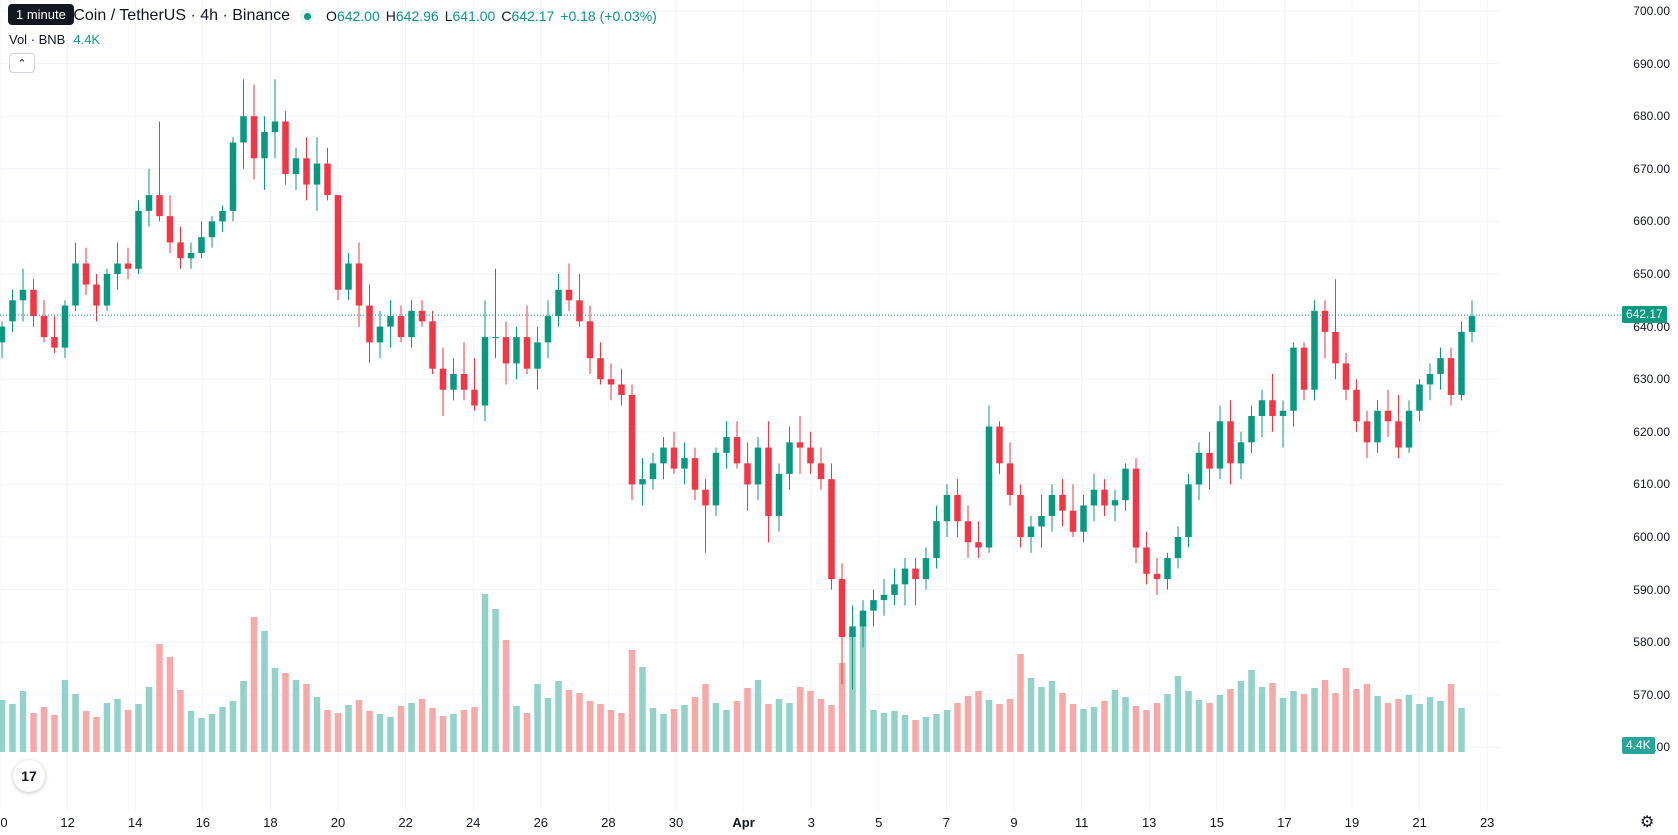 This screenshot has height=835, width=1678. I want to click on tradingview-logo-icon: 17, so click(29, 776).